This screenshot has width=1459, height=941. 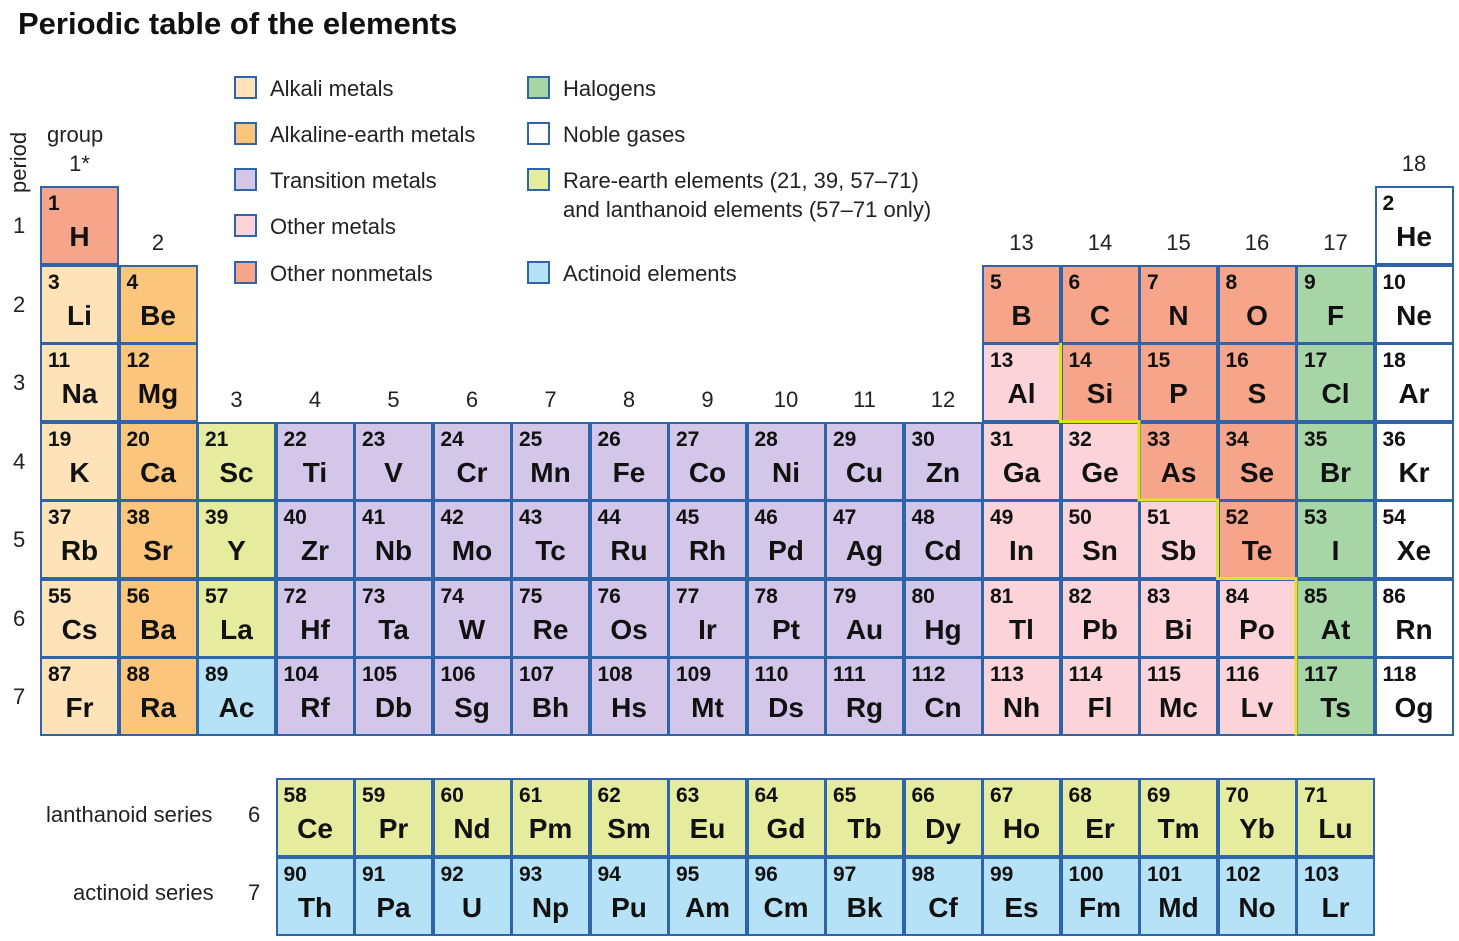 I want to click on legend-item-alkaline: Alkaline-earth metals, so click(x=354, y=134).